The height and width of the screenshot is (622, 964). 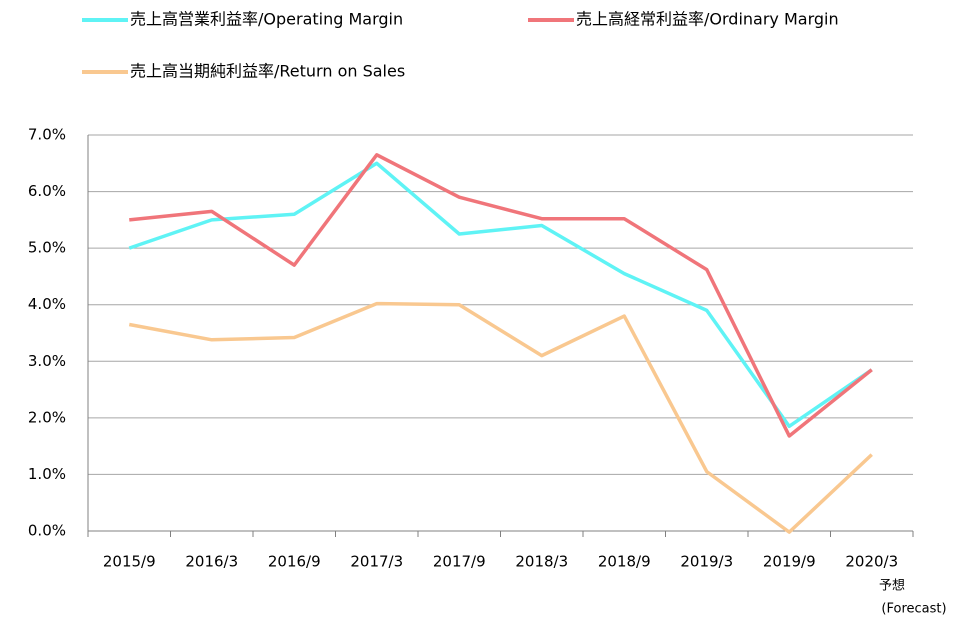 I want to click on y-tick-label: 0.0%, so click(x=47, y=531).